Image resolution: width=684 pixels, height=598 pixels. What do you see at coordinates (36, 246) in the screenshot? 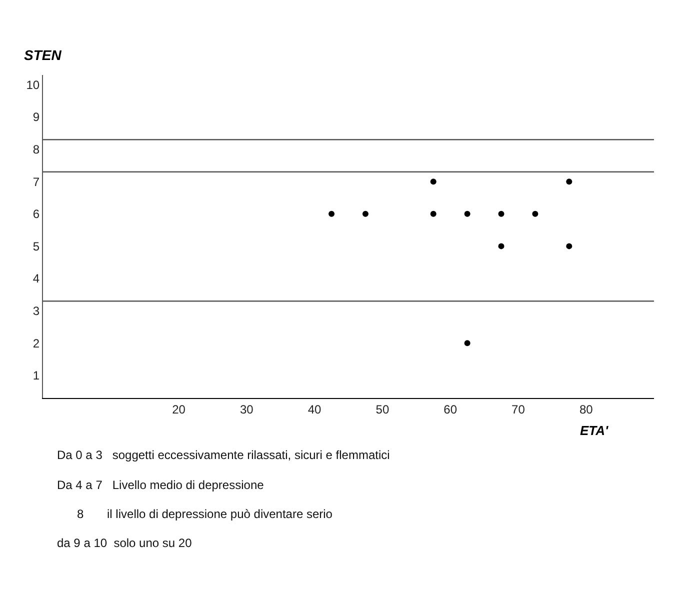
I see `y-tick-label: 5` at bounding box center [36, 246].